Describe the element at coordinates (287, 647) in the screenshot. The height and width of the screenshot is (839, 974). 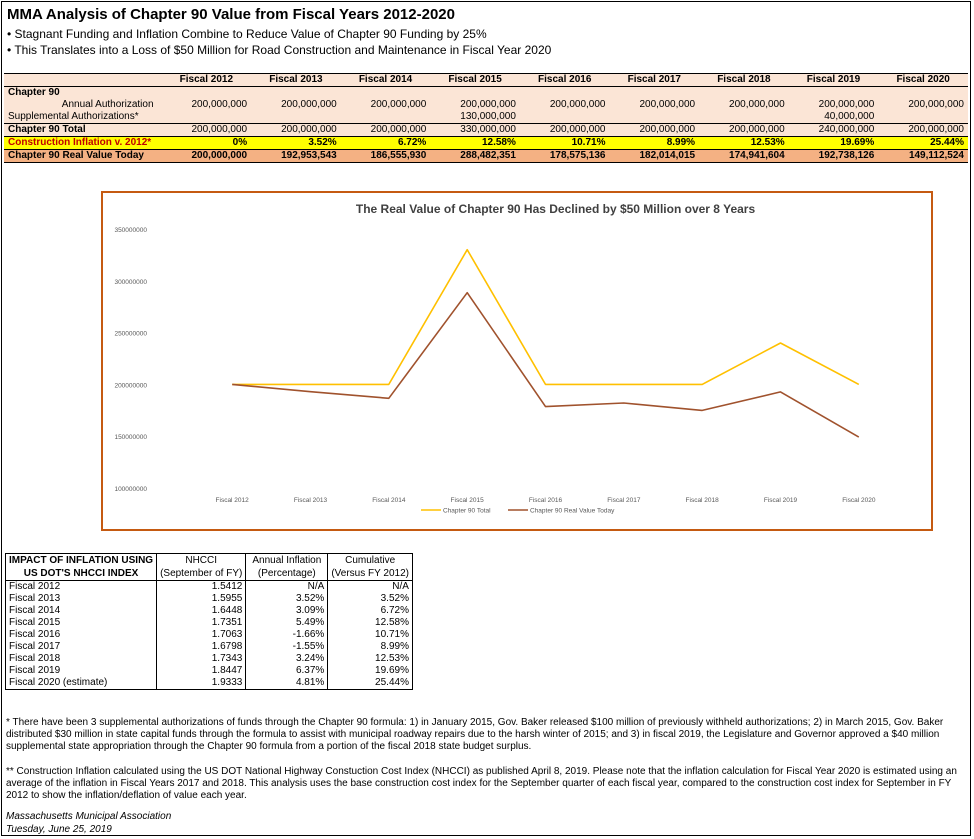
I see `nhcci-value-cell: -1.55%` at that location.